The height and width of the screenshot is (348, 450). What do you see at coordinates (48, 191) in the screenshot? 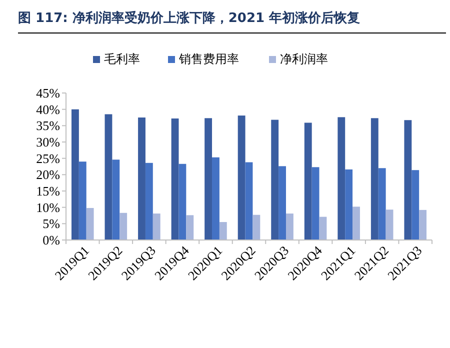
I see `y-tick-label: 15%` at bounding box center [48, 191].